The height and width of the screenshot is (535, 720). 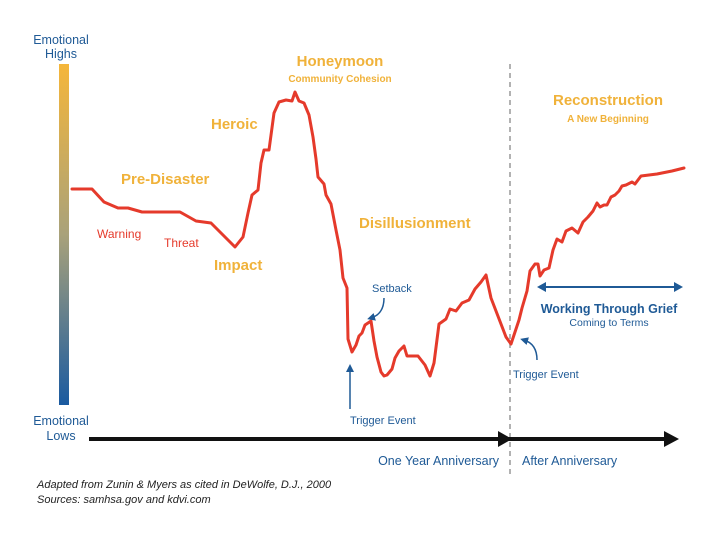 I want to click on event-threat: Threat, so click(x=181, y=243).